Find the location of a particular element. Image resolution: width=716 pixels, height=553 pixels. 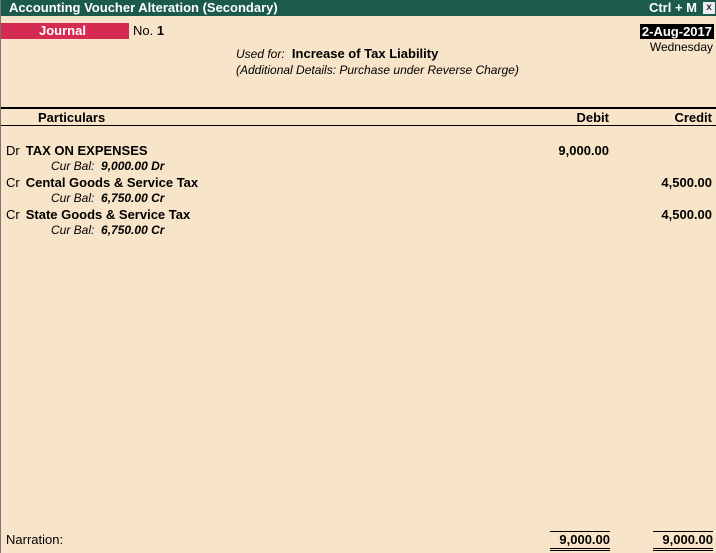

used-for: Used for: Increase of Tax Liability is located at coordinates (337, 53).